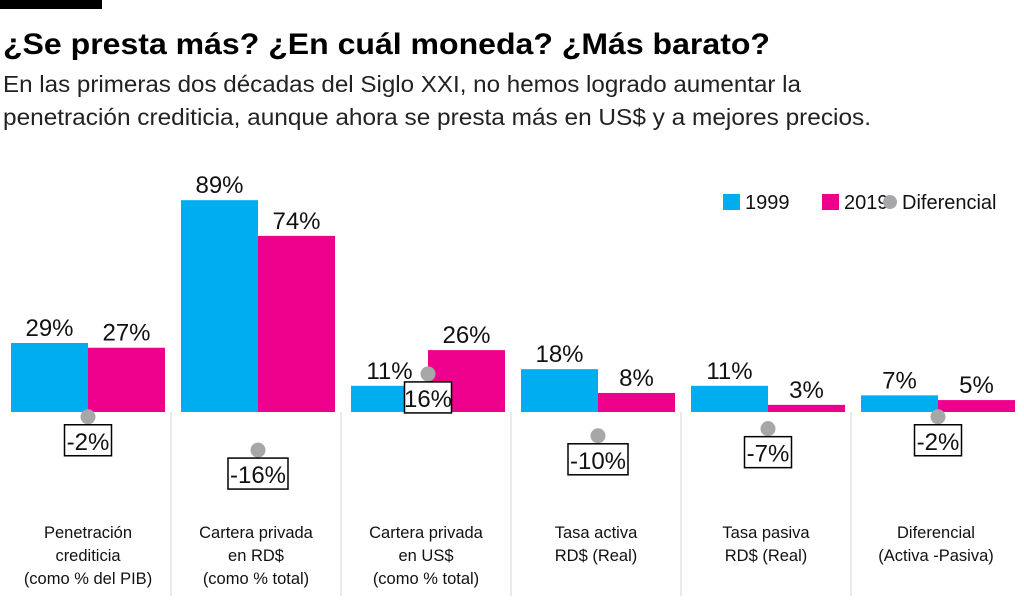 The height and width of the screenshot is (611, 1024). I want to click on label-1999: 29%, so click(49, 328).